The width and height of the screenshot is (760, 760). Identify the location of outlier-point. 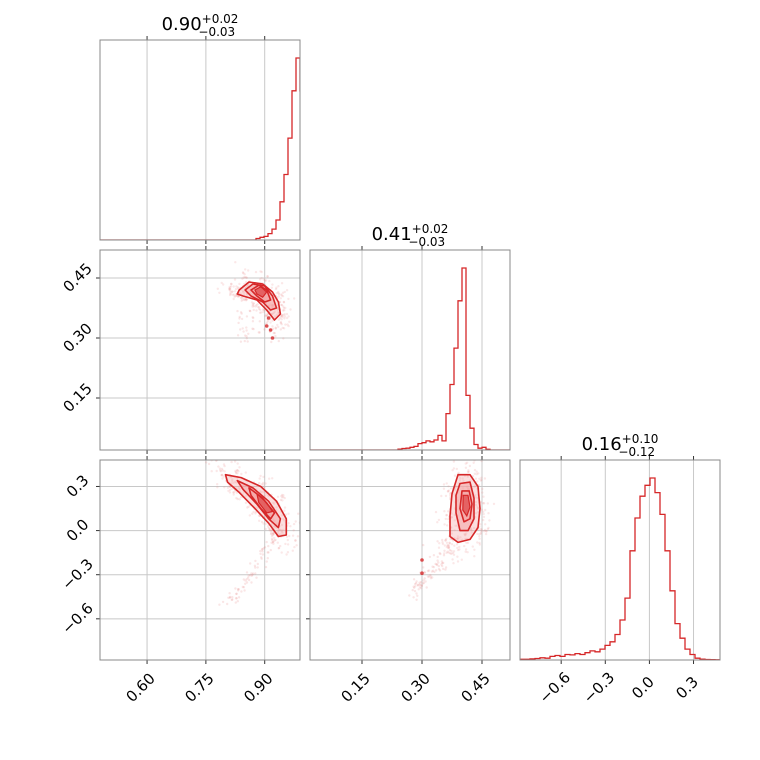
(268, 318).